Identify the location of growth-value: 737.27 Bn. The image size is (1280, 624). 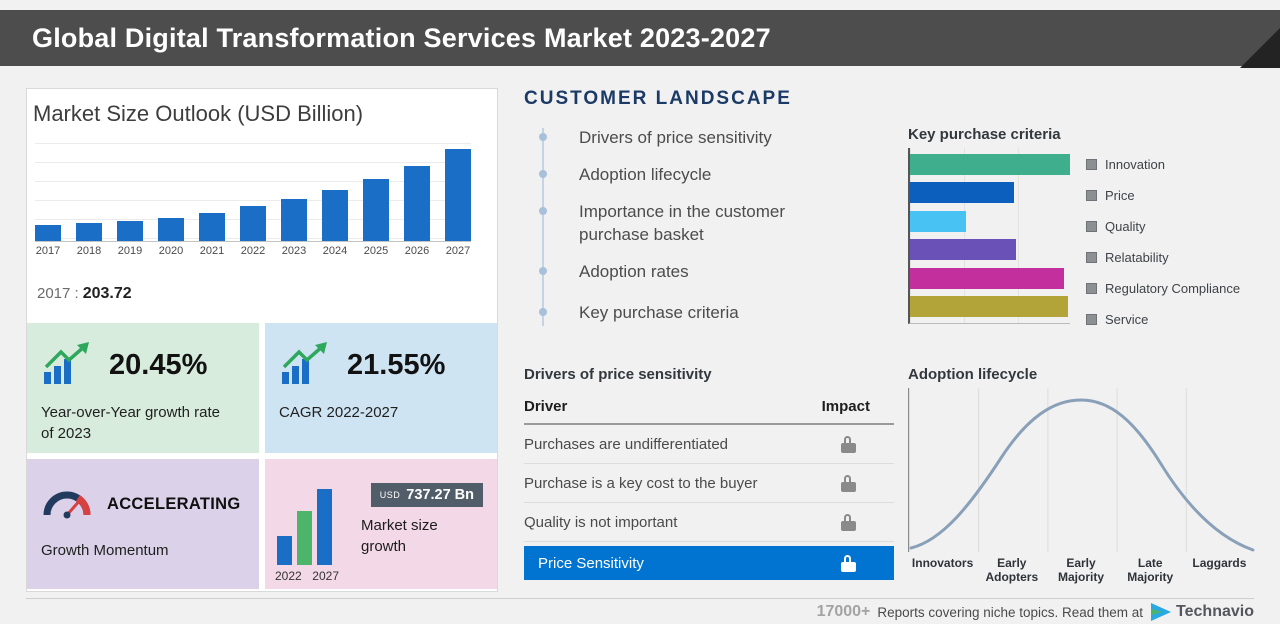
(440, 495).